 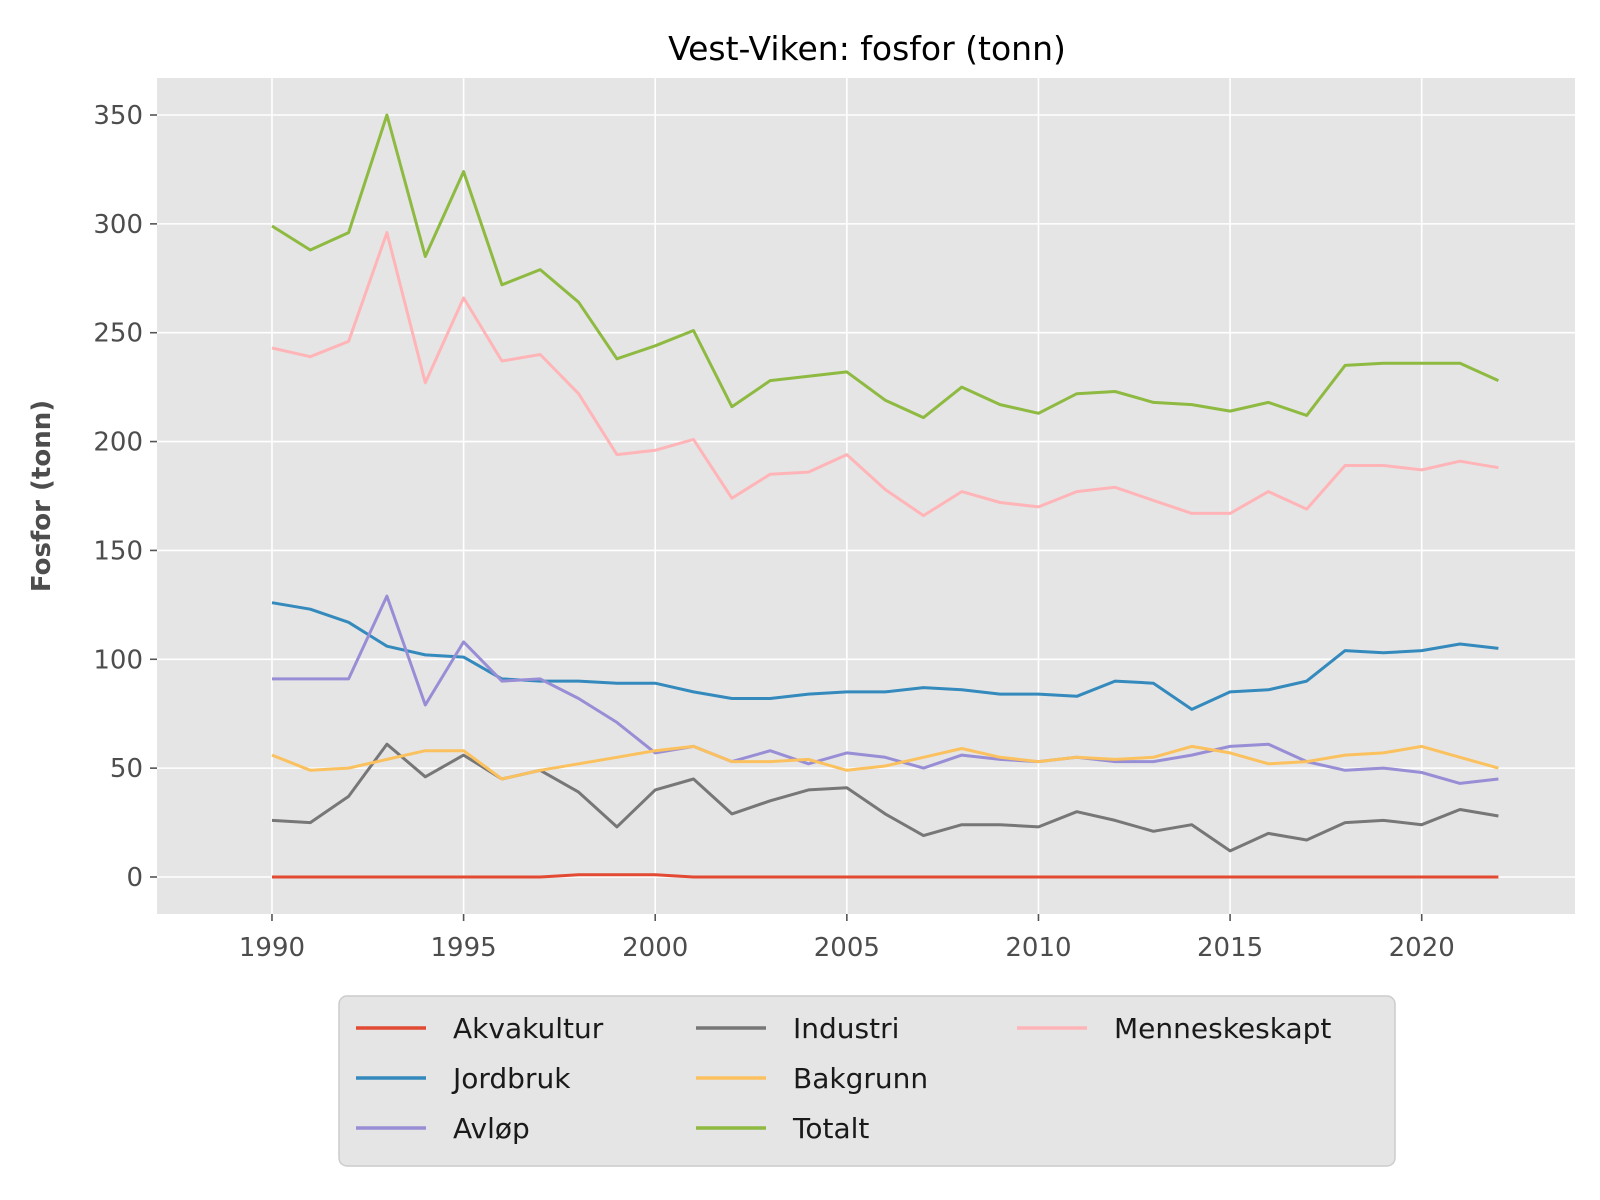 I want to click on x-tick-label: 2015, so click(x=1230, y=948).